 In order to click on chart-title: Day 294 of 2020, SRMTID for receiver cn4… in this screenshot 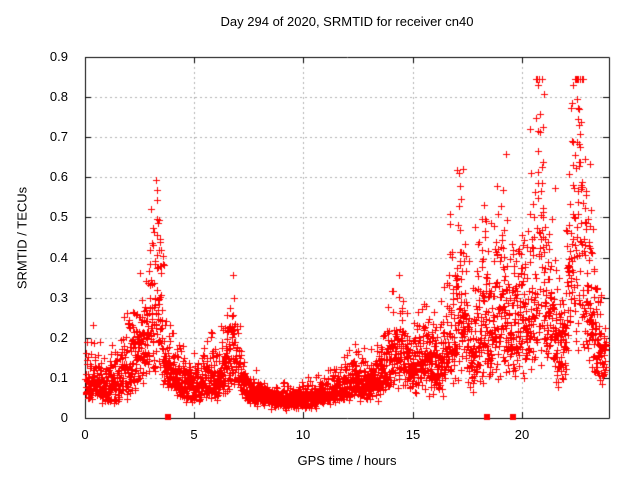, I will do `click(347, 21)`.